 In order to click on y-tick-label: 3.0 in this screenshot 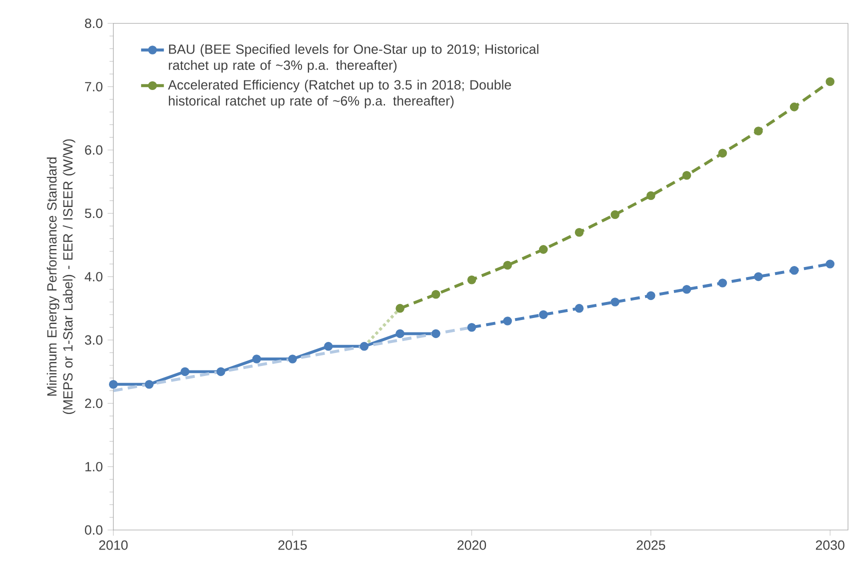, I will do `click(93, 340)`.